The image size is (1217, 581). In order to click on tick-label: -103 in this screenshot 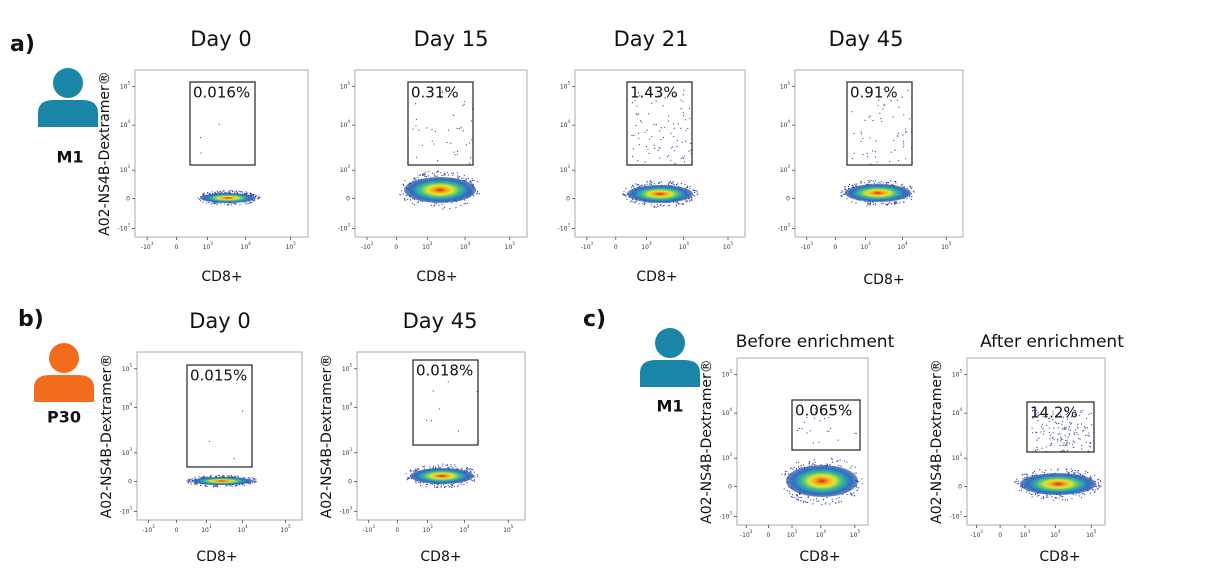, I will do `click(369, 529)`.